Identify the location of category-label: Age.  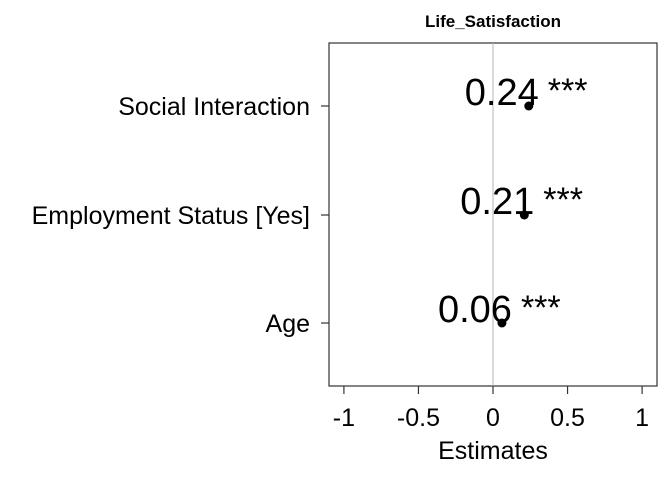
(288, 324).